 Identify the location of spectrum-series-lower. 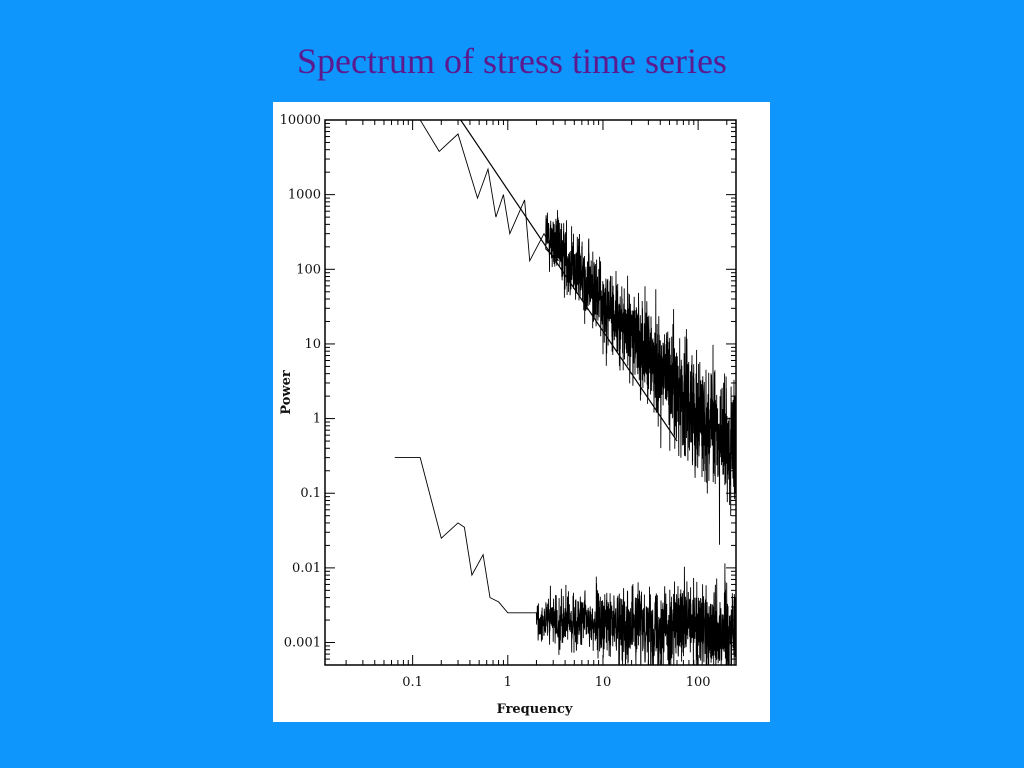
(565, 561).